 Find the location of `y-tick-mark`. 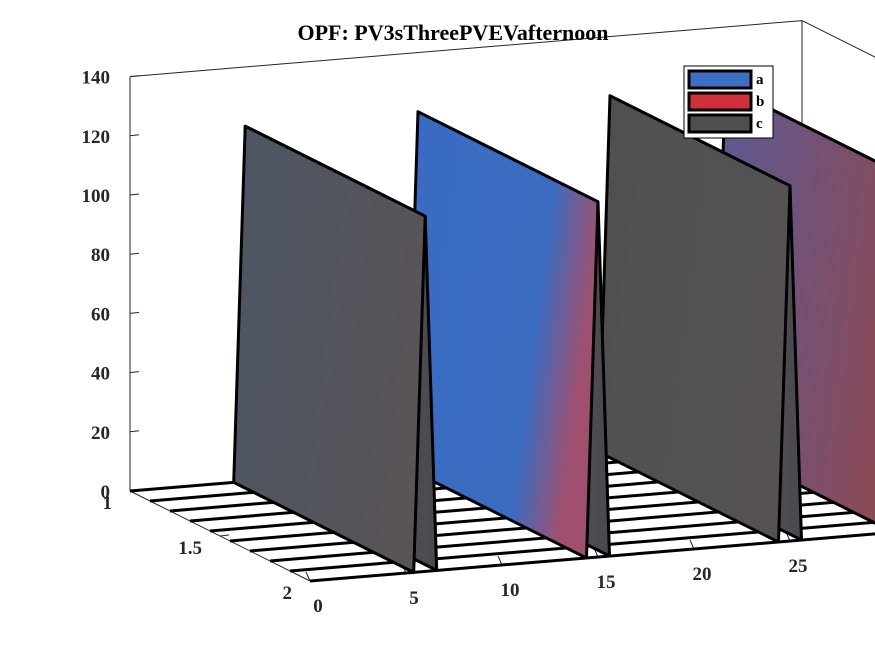

y-tick-mark is located at coordinates (224, 535).